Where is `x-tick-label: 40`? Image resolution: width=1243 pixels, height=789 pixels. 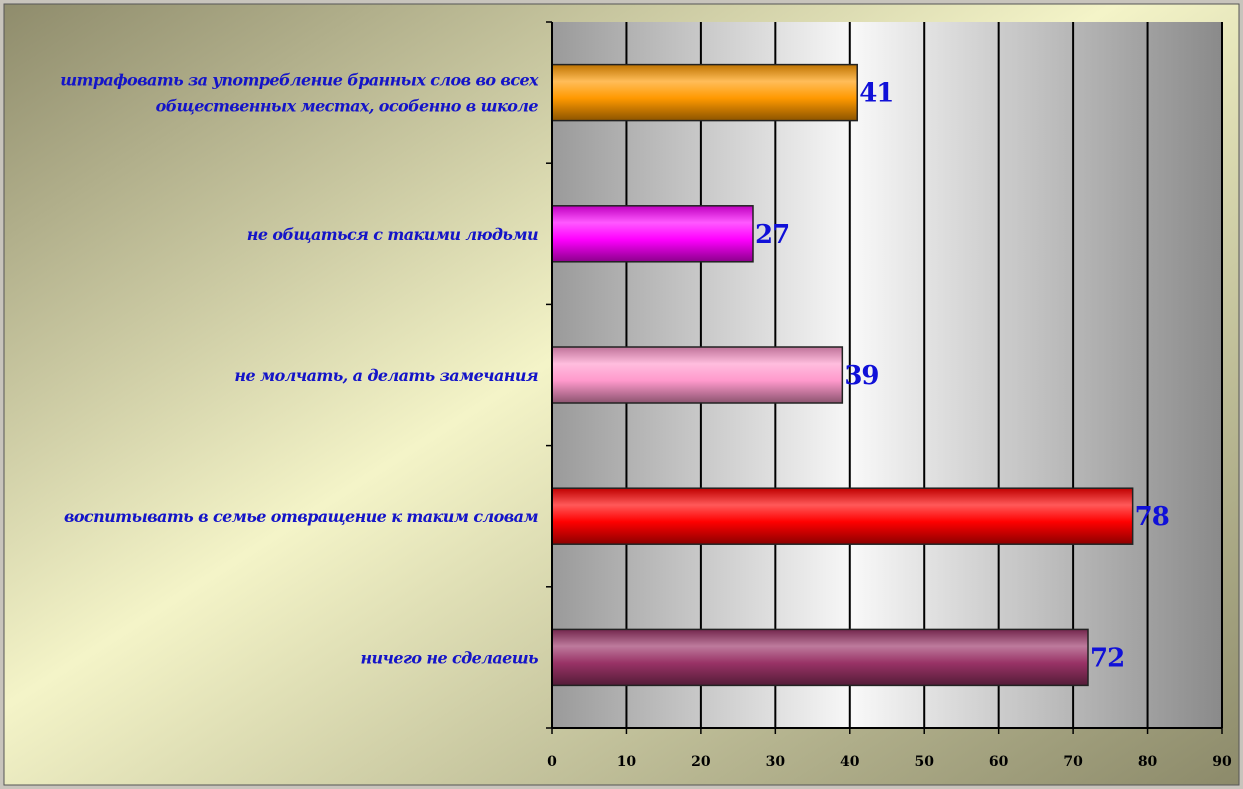 x-tick-label: 40 is located at coordinates (850, 762).